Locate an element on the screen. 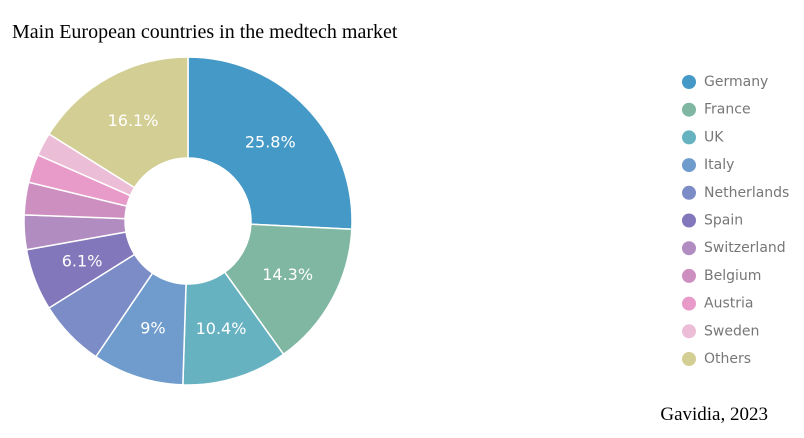  source: Gavidia, 2023 is located at coordinates (714, 414).